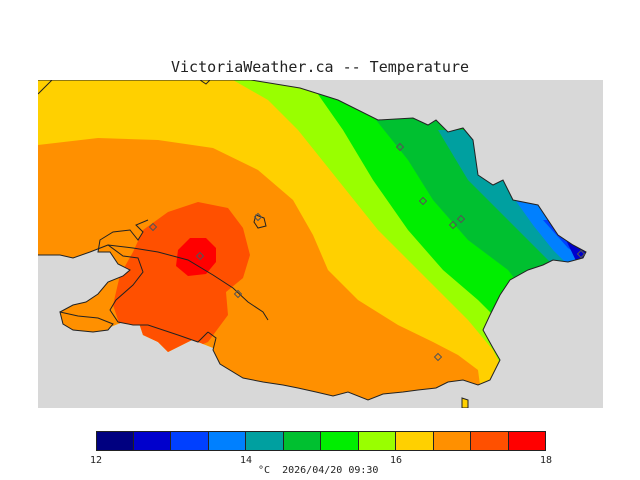 The height and width of the screenshot is (480, 640). I want to click on legend-footer: °C 2026/04/20 09:30, so click(318, 470).